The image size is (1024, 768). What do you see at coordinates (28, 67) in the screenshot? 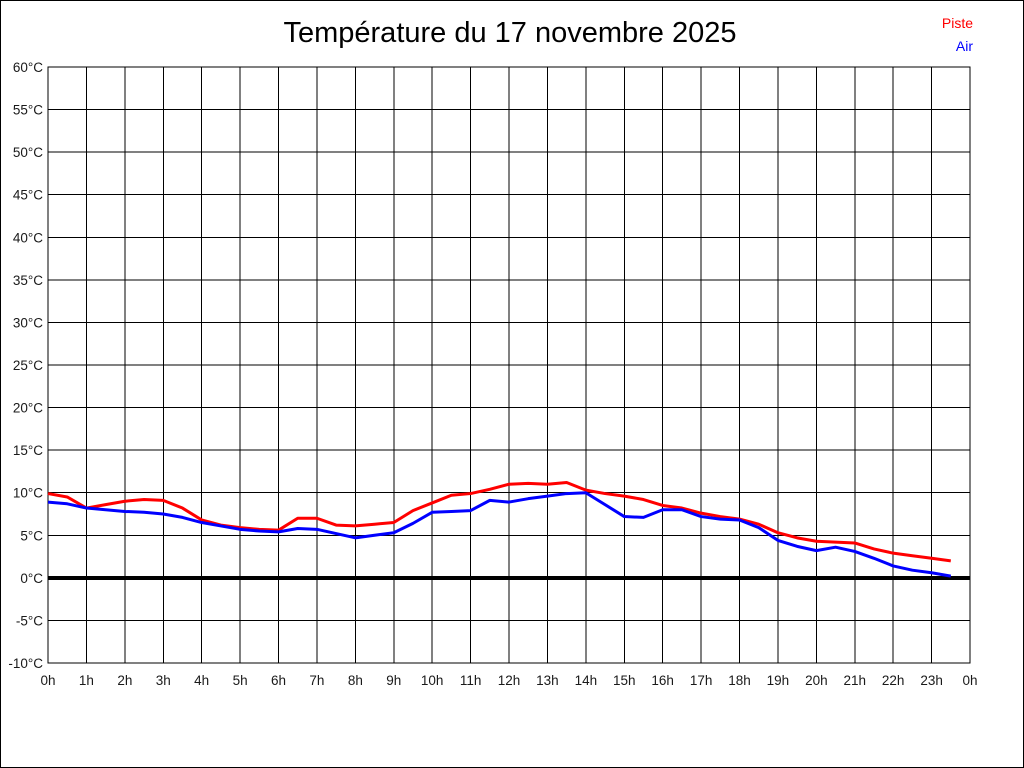
I see `y-tick-label: 60°C` at bounding box center [28, 67].